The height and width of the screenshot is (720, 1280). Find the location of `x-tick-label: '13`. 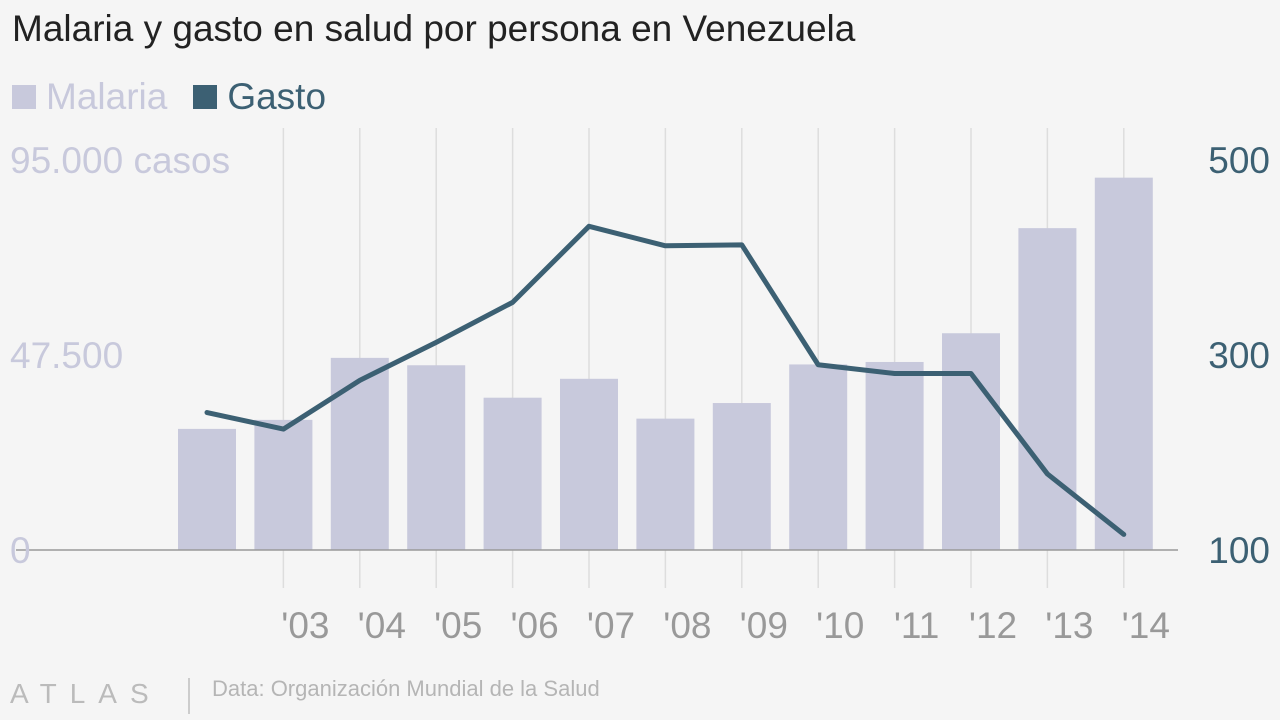

x-tick-label: '13 is located at coordinates (1069, 625).